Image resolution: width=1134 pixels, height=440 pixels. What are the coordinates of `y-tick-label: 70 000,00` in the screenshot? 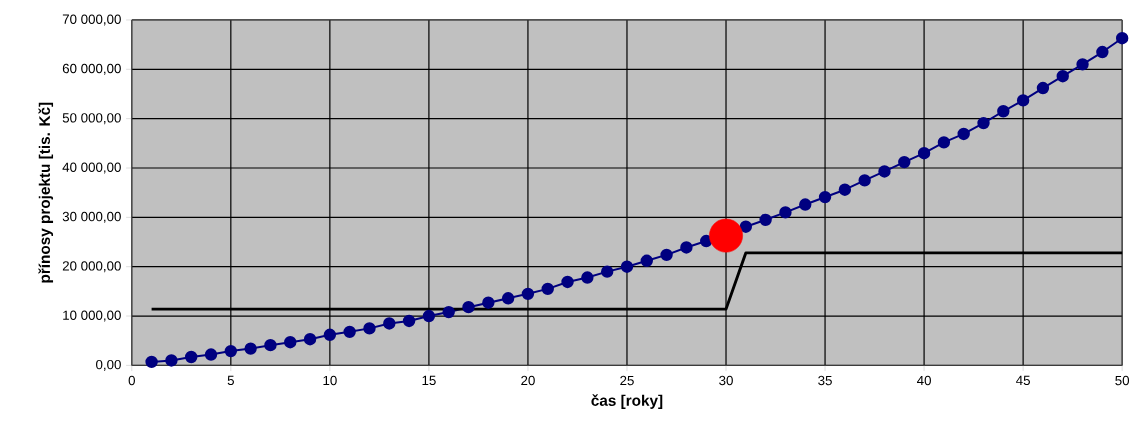 It's located at (91, 20).